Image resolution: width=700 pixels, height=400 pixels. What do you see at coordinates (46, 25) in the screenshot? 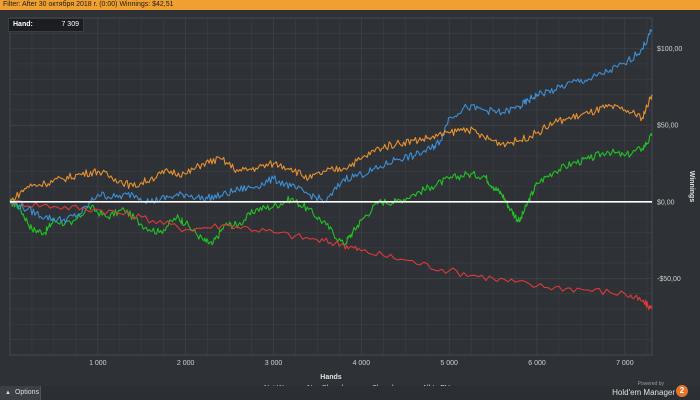
I see `hand-counter: Hand: 7 309` at bounding box center [46, 25].